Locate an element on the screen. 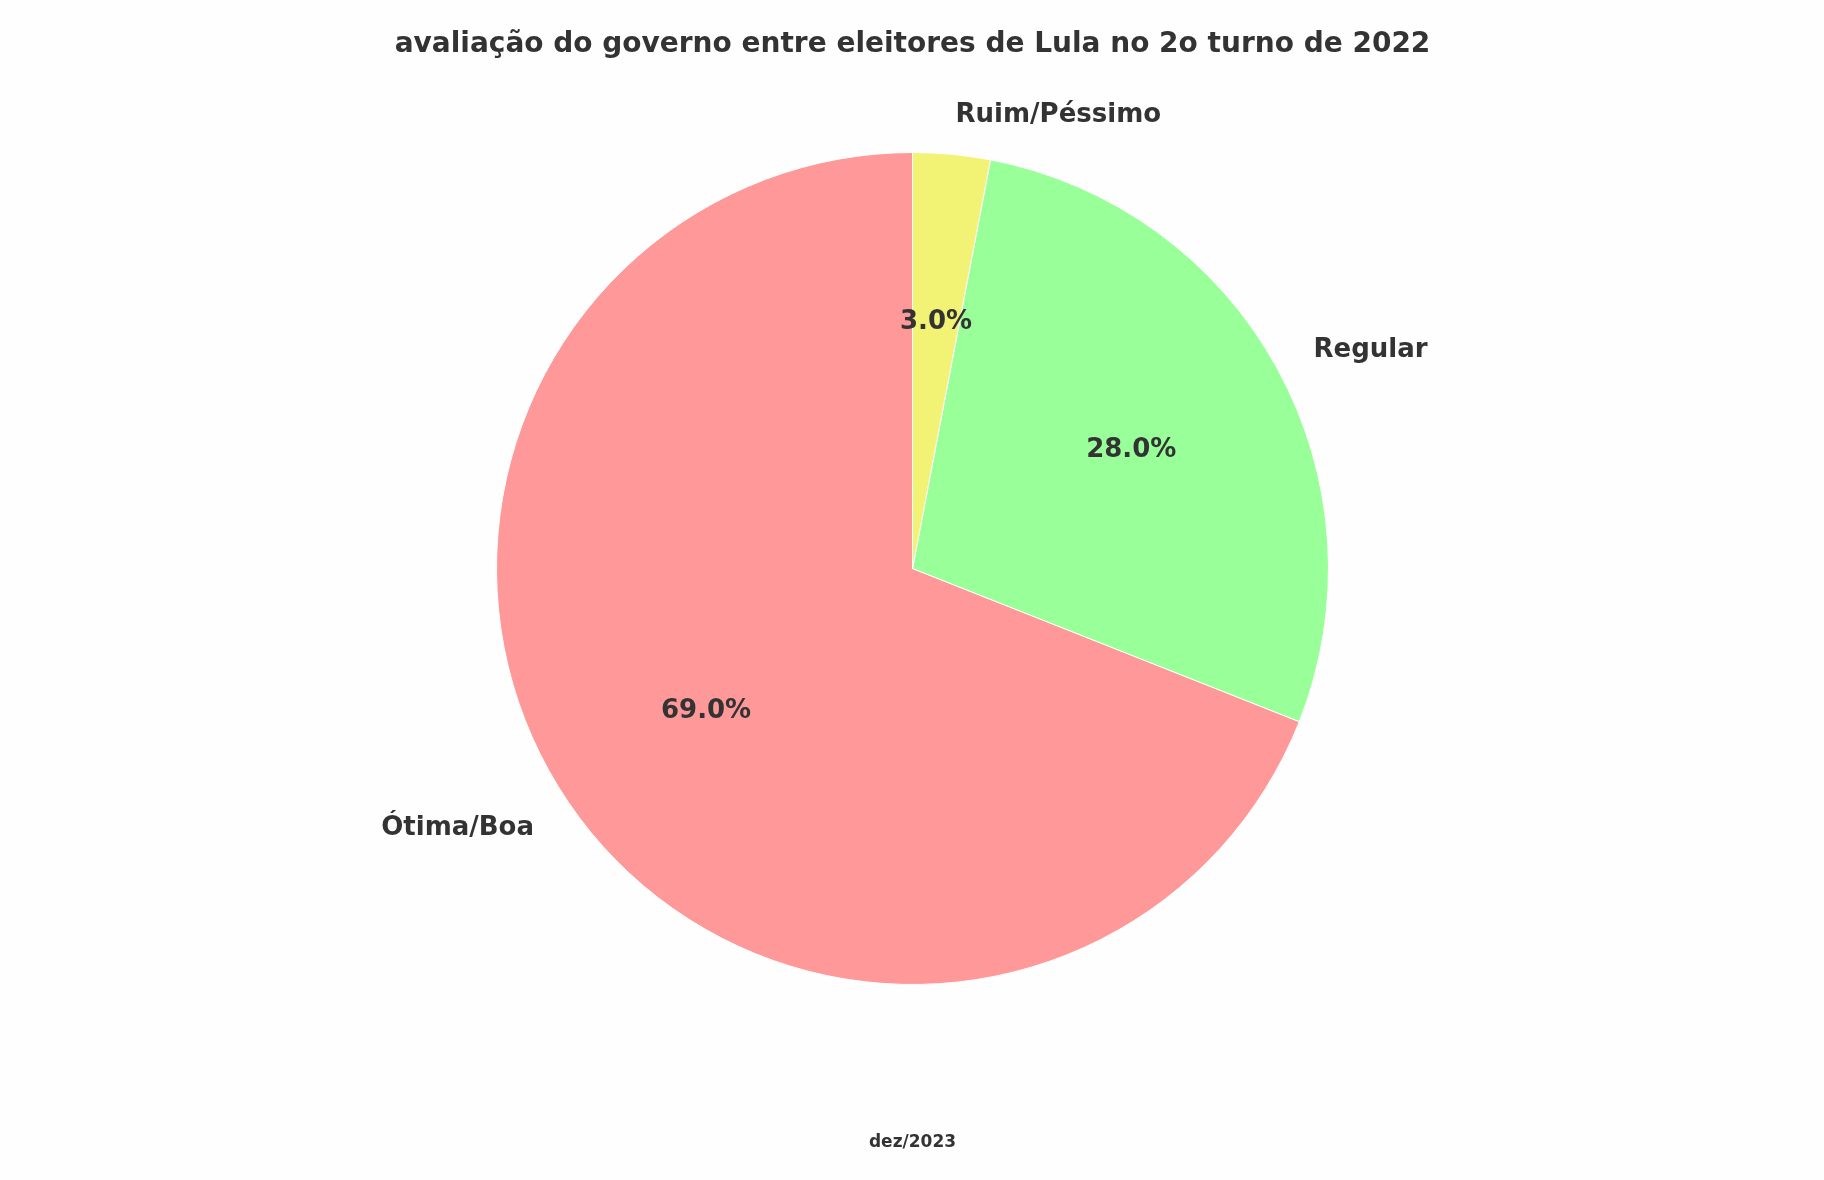 The width and height of the screenshot is (1824, 1180). chart-title: avaliação do governo entre eleitores de Lula no 2o turno de 2022 is located at coordinates (912, 42).